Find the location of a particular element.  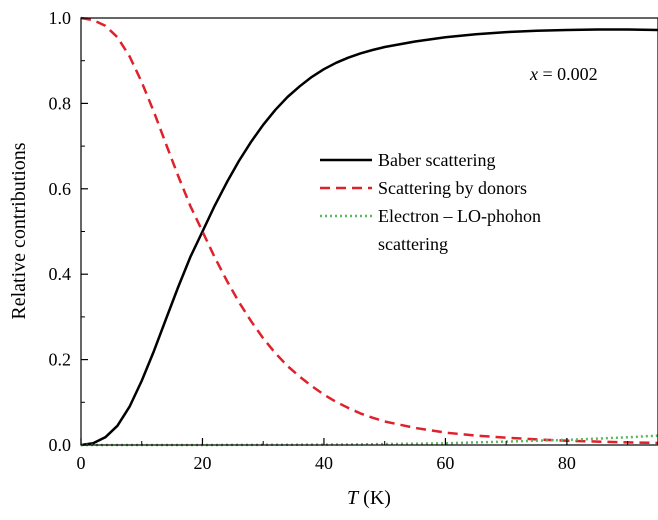

annotation: x = 0.002 is located at coordinates (563, 74).